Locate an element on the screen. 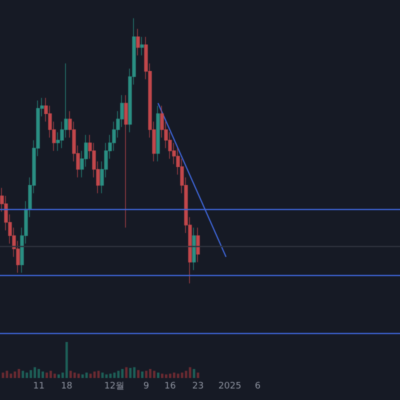 This screenshot has width=400, height=400. x-tick-label: 6 is located at coordinates (257, 387).